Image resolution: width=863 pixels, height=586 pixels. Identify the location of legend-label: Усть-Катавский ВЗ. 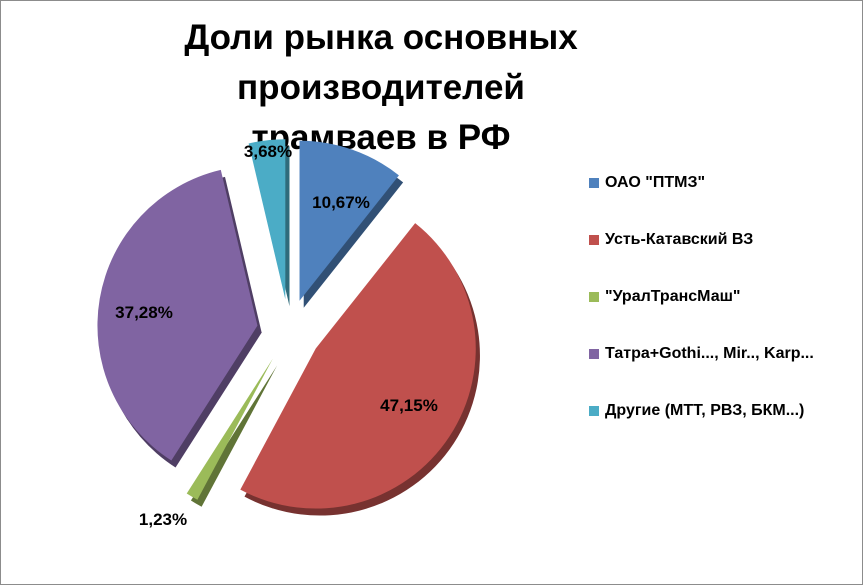
(679, 239).